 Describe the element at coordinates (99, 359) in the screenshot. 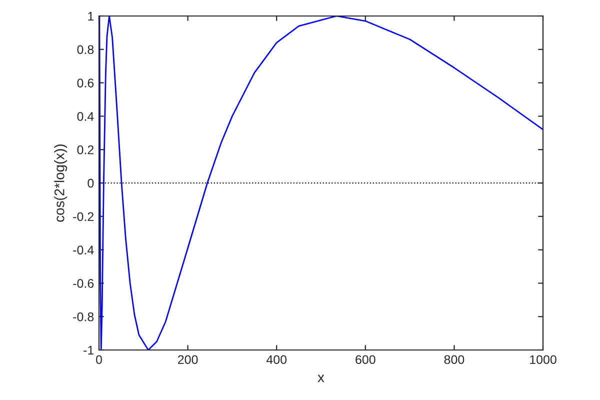

I see `x-tick-label: 0` at that location.